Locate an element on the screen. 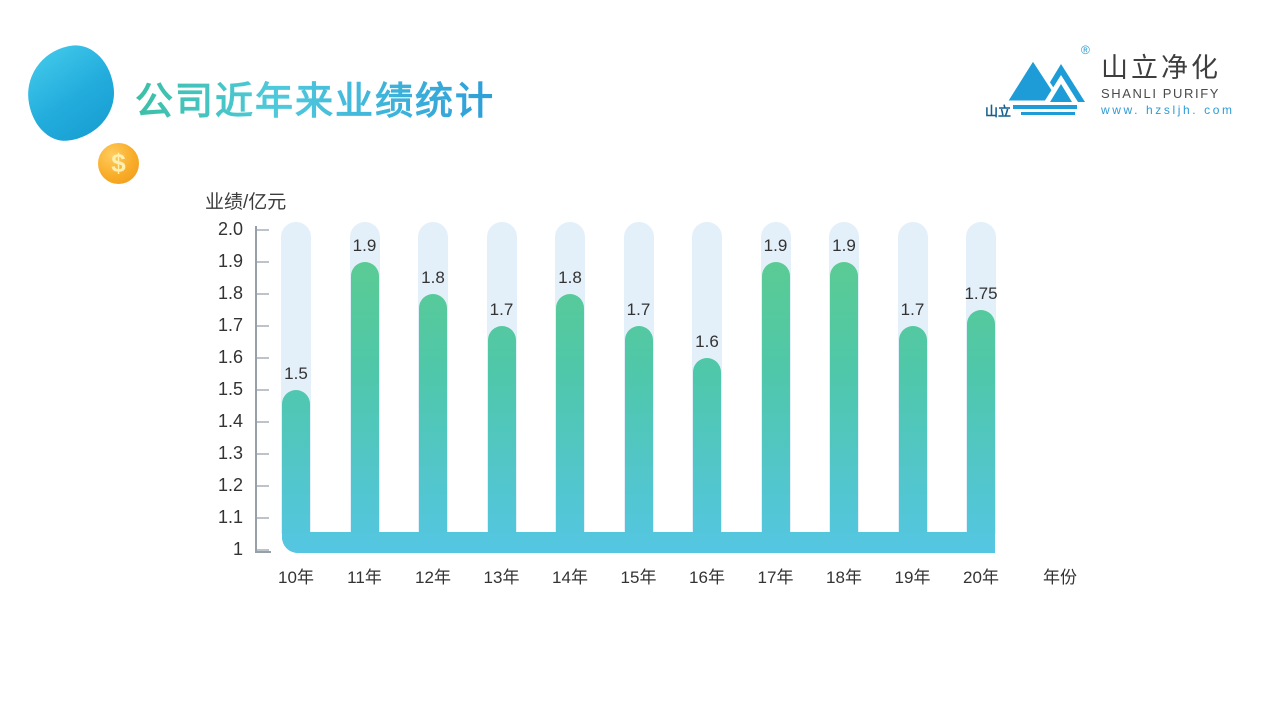  y-axis-bottom-corner is located at coordinates (263, 552).